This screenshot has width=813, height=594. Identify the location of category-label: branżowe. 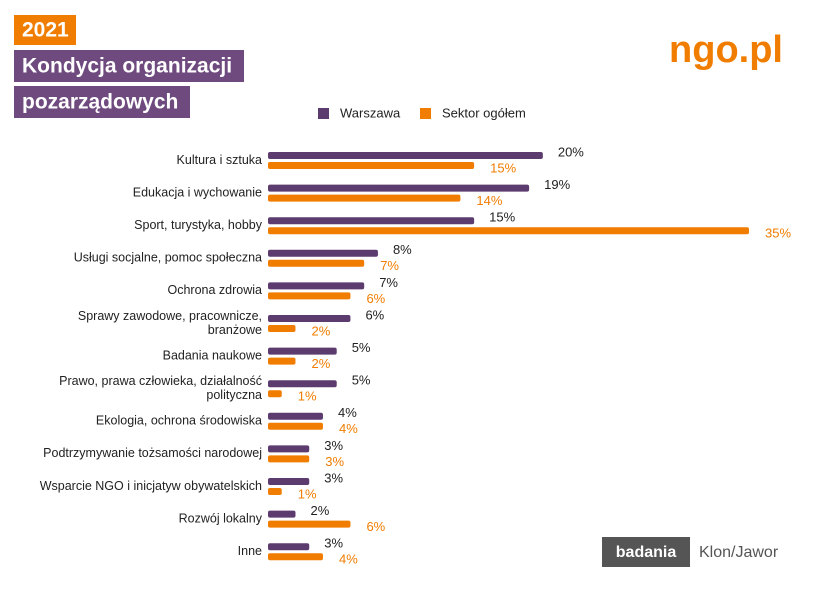
(235, 330).